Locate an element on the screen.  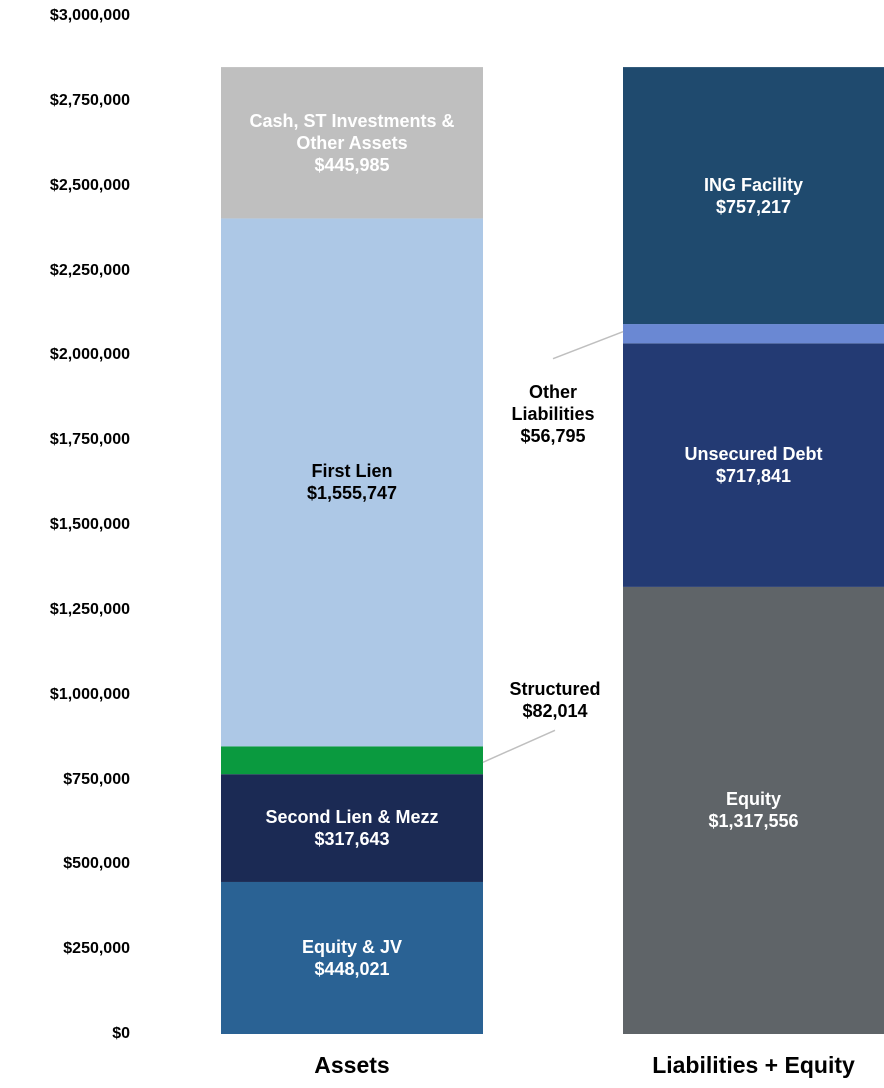
x-tick-label: Liabilities + Equity is located at coordinates (753, 1065).